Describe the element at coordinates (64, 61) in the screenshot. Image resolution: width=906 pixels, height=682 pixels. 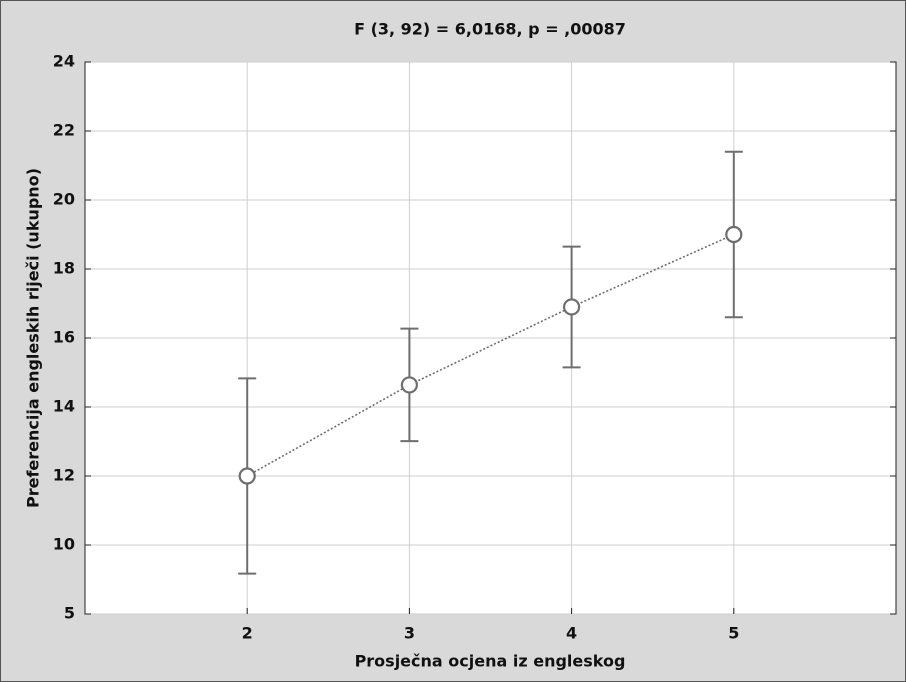
I see `y-tick-label: 24` at that location.